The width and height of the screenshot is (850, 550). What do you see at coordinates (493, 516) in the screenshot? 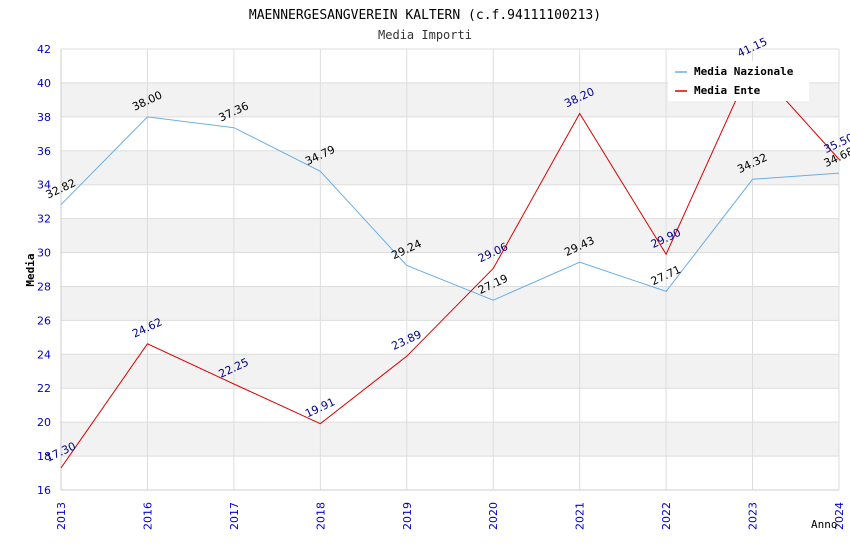
I see `x-tick-label: 2020` at bounding box center [493, 516].